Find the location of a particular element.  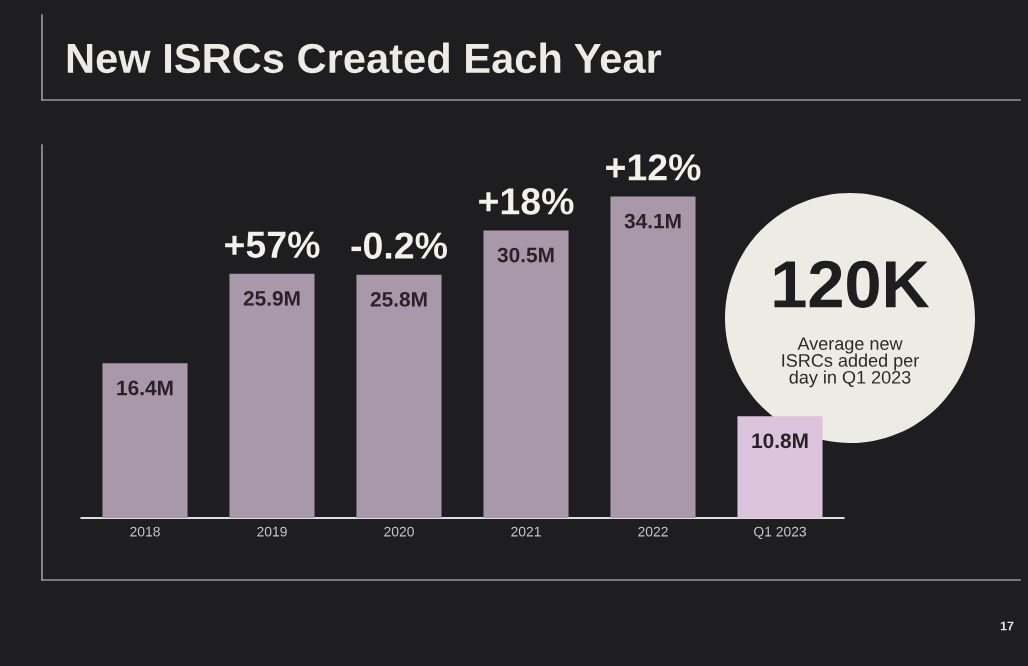

data-label: 10.8M is located at coordinates (780, 441).